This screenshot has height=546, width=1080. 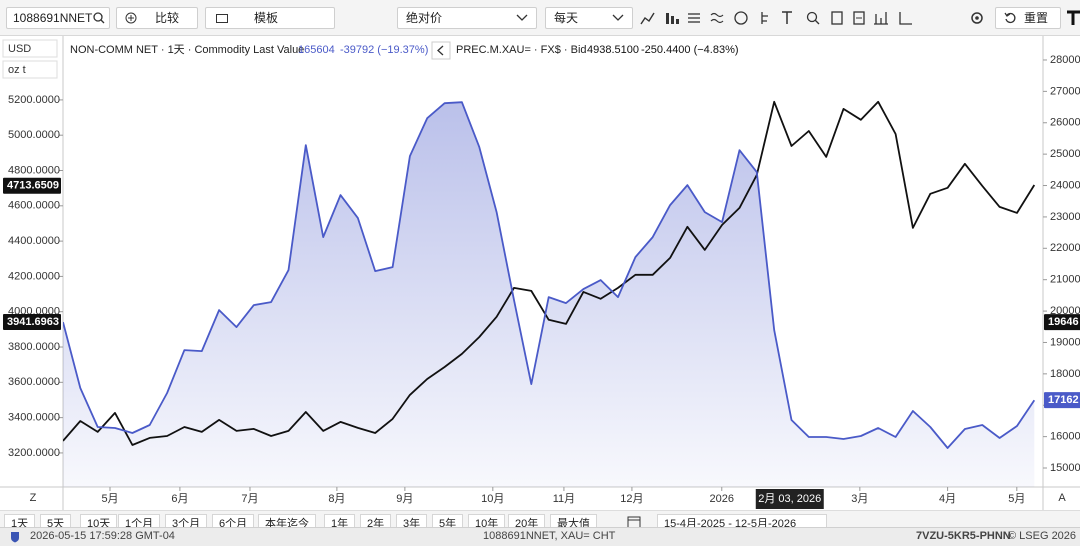 What do you see at coordinates (1065, 185) in the screenshot?
I see `y2-tick-label: 24000` at bounding box center [1065, 185].